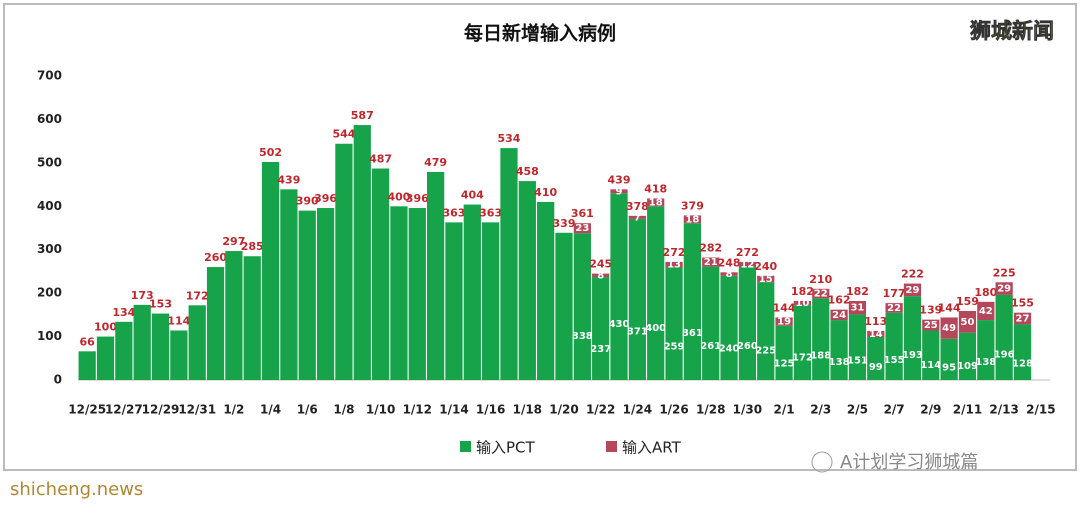 The height and width of the screenshot is (513, 1080). What do you see at coordinates (784, 322) in the screenshot?
I see `segment-label: 19` at bounding box center [784, 322].